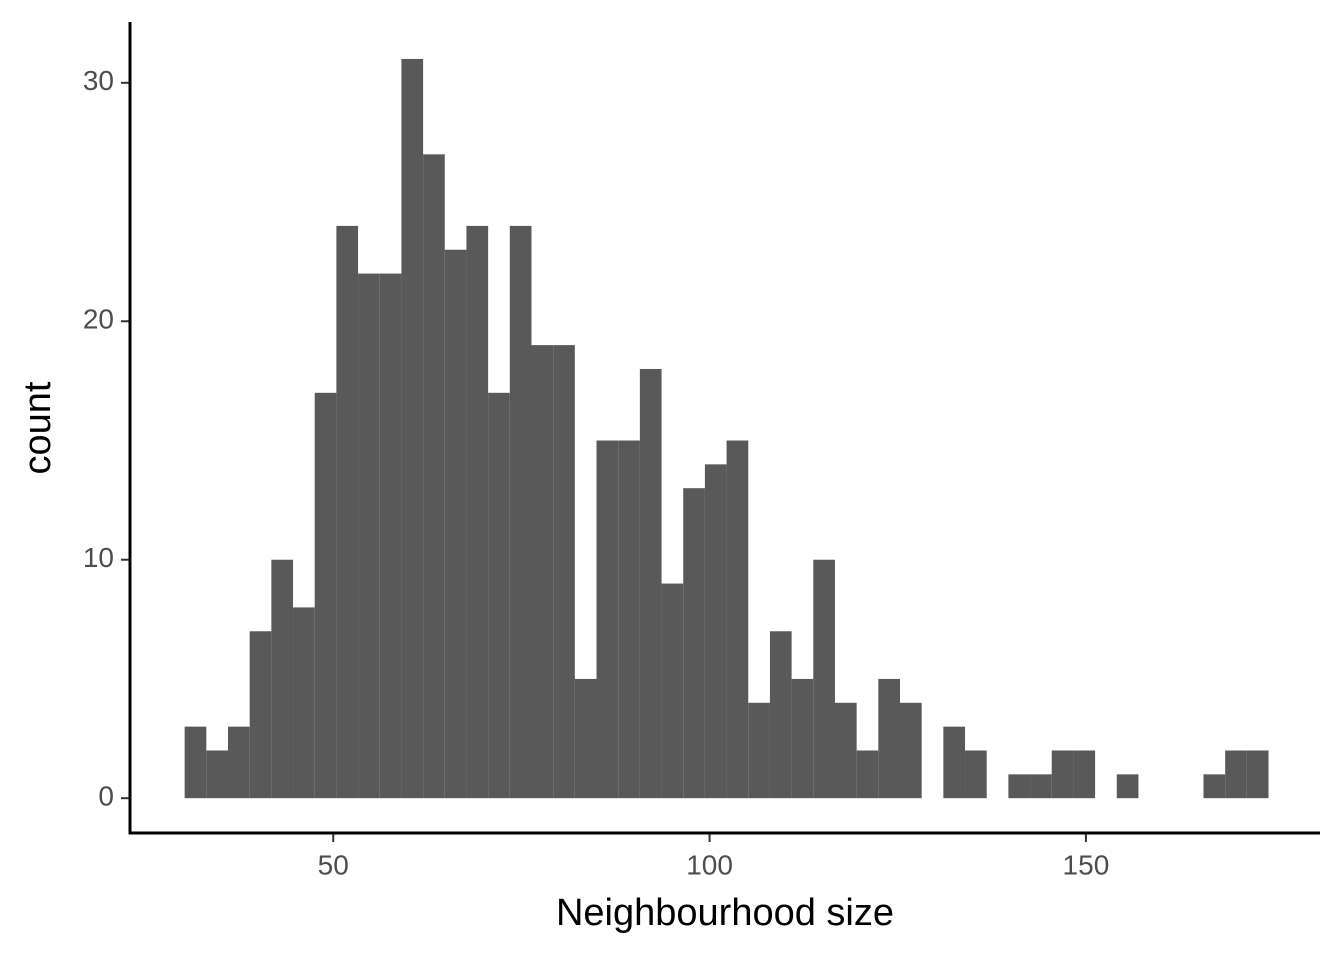 This screenshot has height=960, width=1344. Describe the element at coordinates (98, 319) in the screenshot. I see `y-tick-label: 20` at that location.